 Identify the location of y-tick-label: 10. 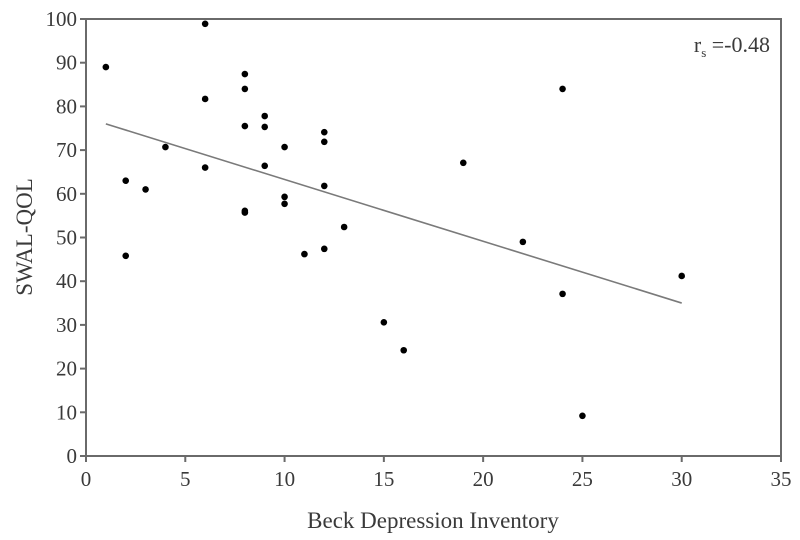
(66, 412).